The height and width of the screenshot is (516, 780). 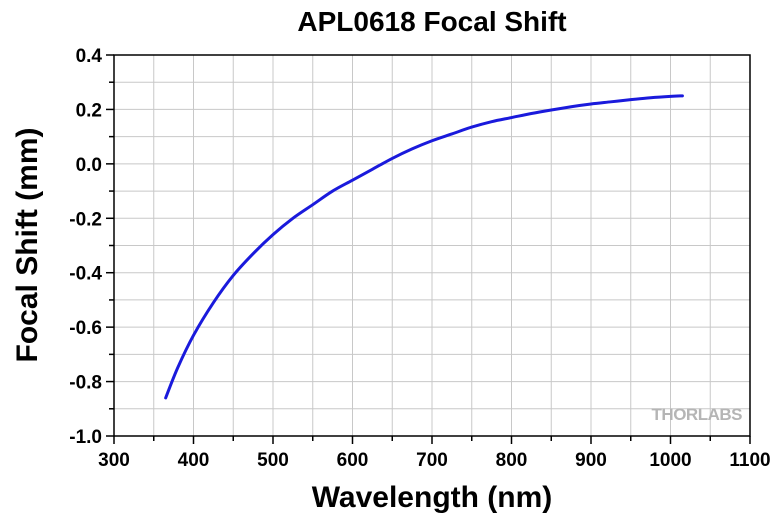 What do you see at coordinates (85, 274) in the screenshot?
I see `y-tick-label: -0.4` at bounding box center [85, 274].